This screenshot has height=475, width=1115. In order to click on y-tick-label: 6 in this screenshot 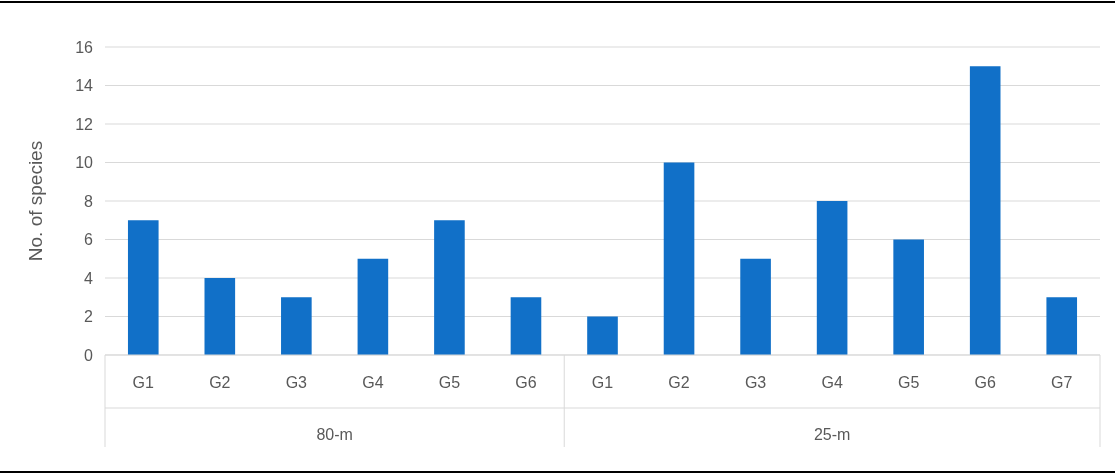, I will do `click(89, 240)`.